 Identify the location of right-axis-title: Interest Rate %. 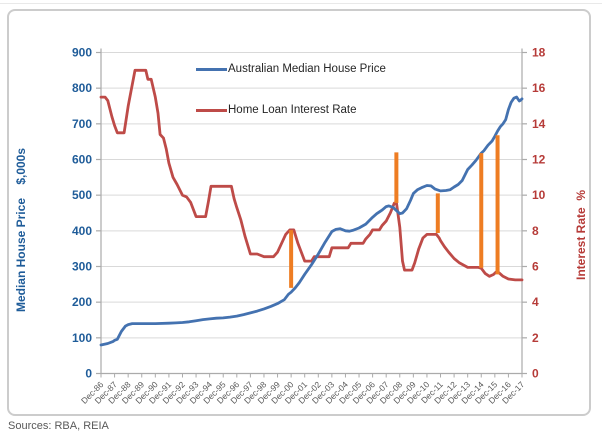
(581, 235).